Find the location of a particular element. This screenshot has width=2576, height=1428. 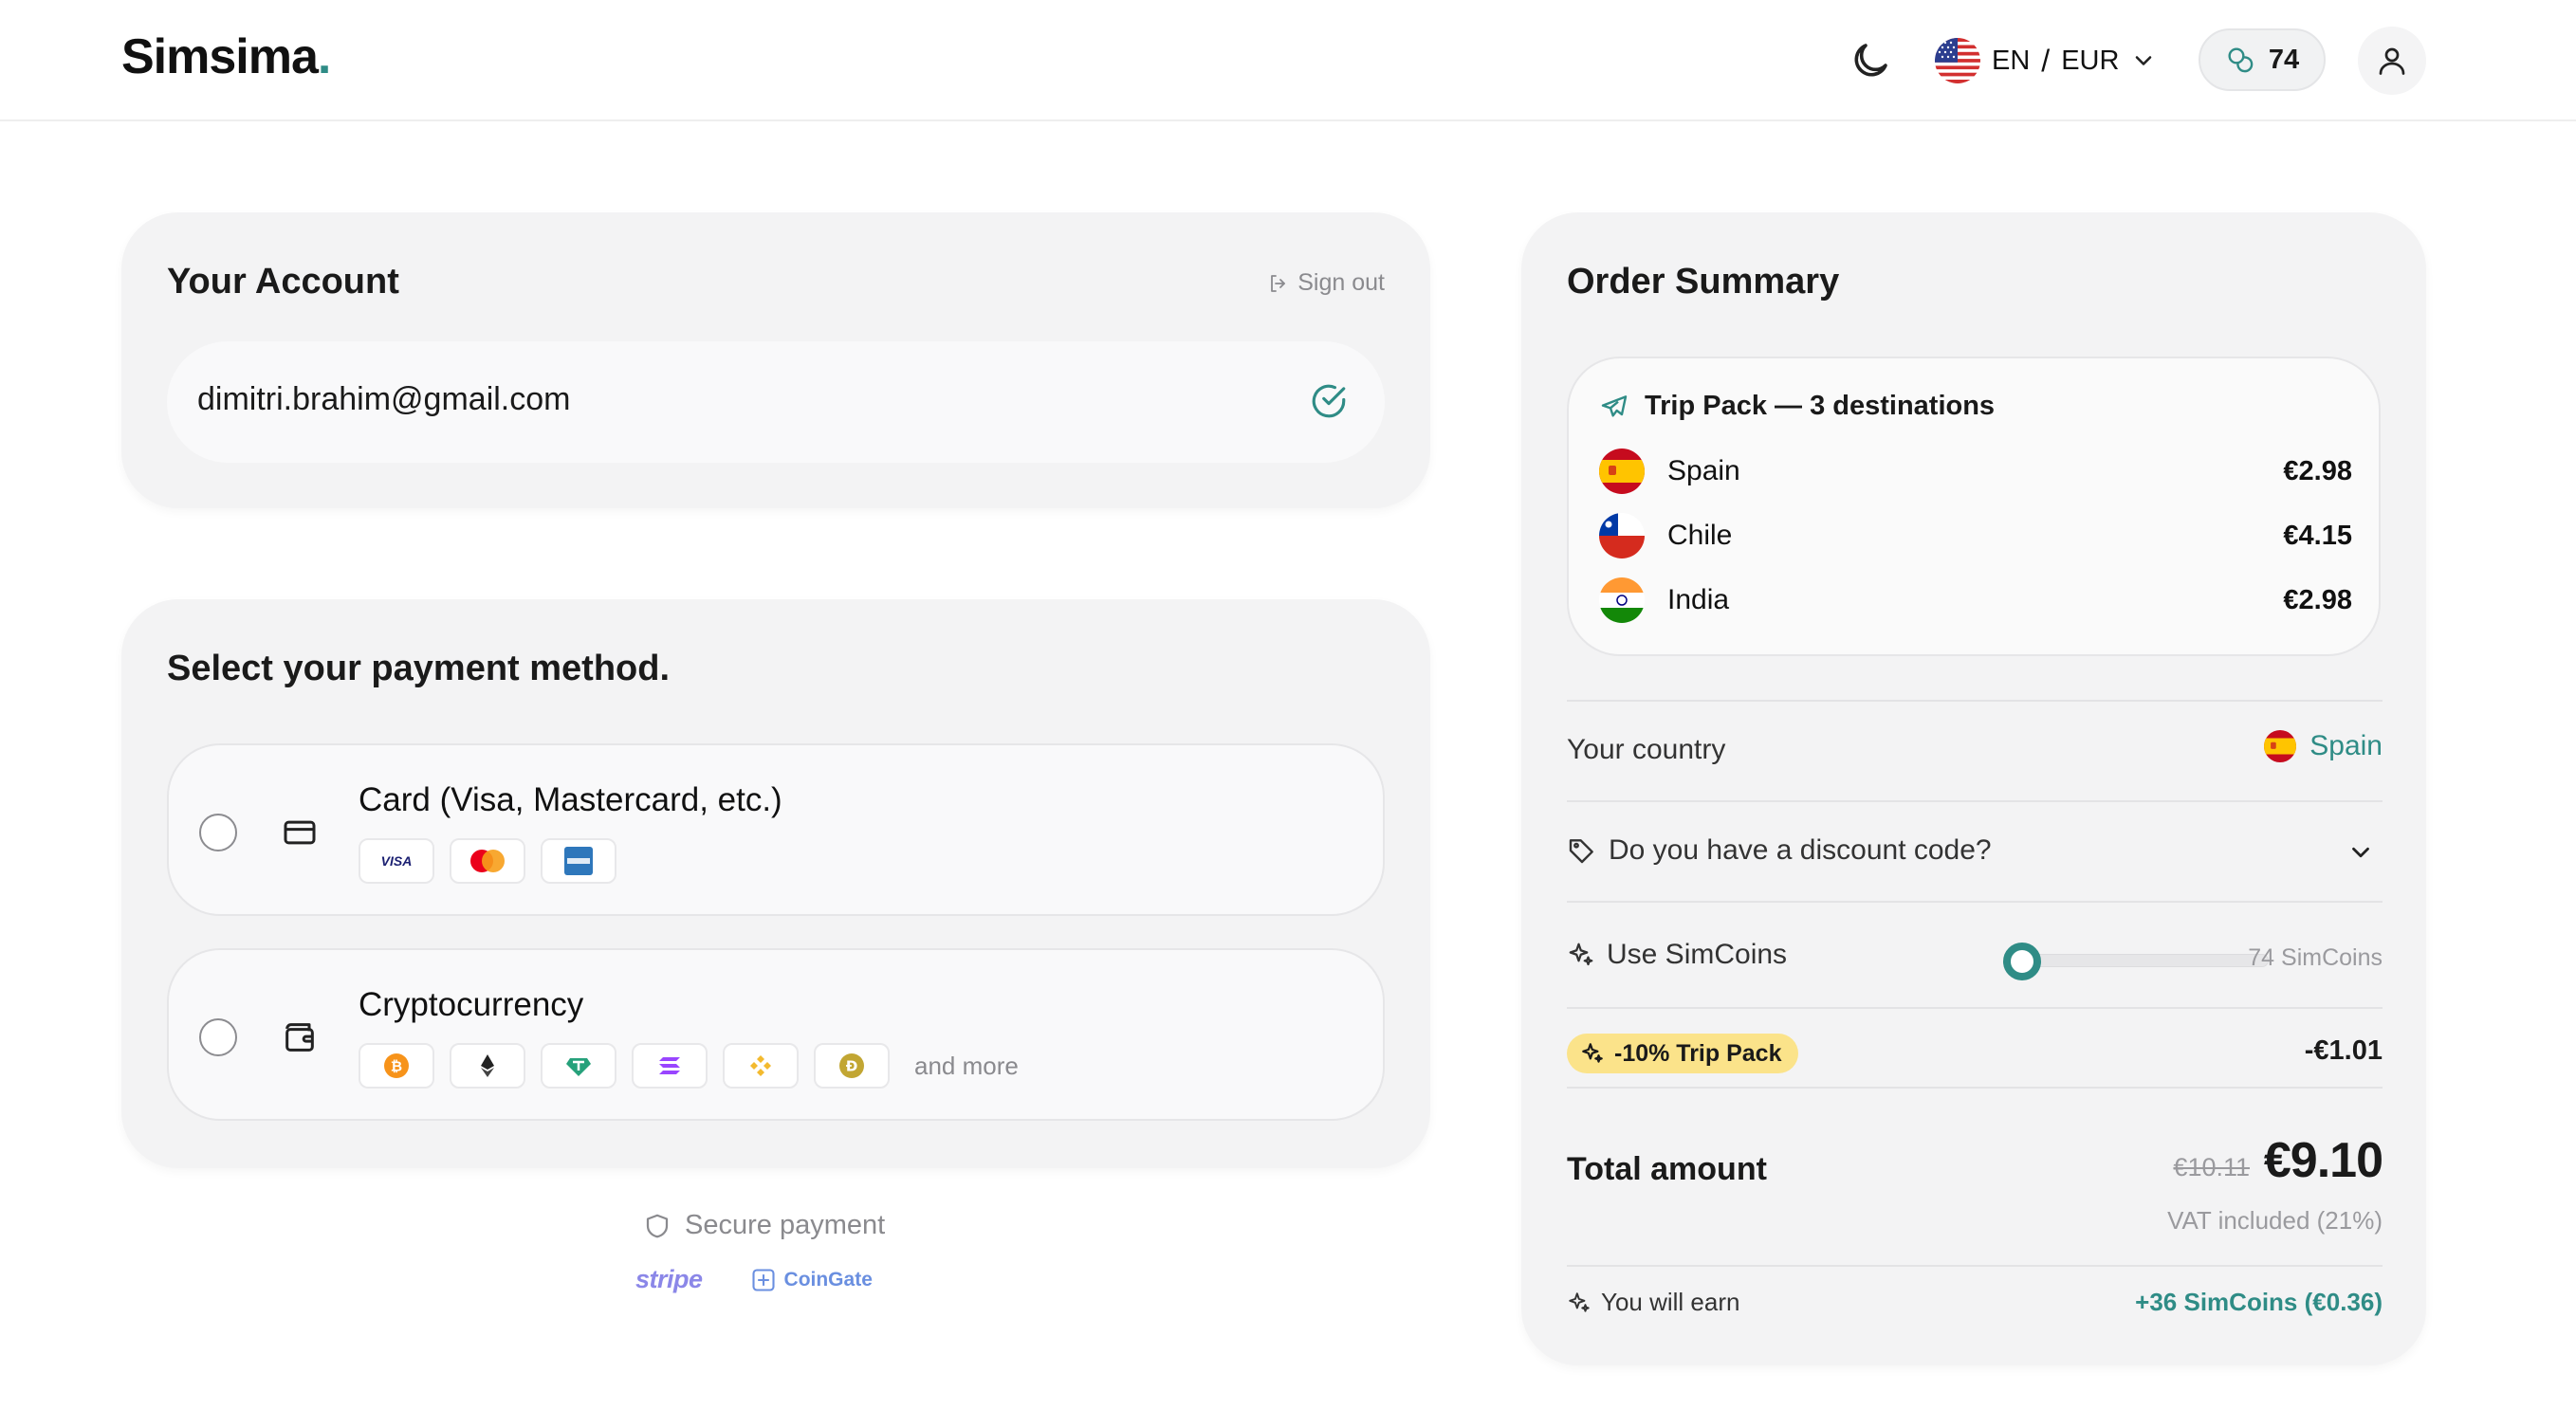

discount-label: Do you have a discount code? is located at coordinates (1800, 850).